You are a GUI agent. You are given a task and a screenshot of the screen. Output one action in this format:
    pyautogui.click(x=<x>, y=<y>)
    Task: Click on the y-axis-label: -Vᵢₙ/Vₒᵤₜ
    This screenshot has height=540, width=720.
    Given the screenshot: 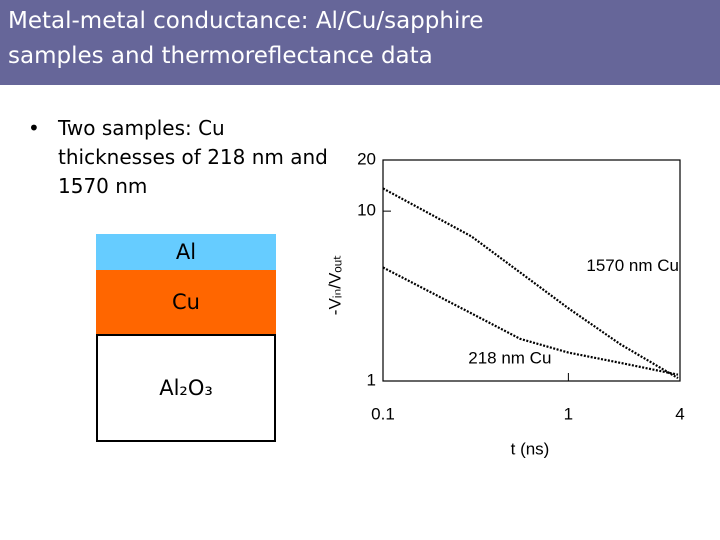 What is the action you would take?
    pyautogui.click(x=334, y=285)
    